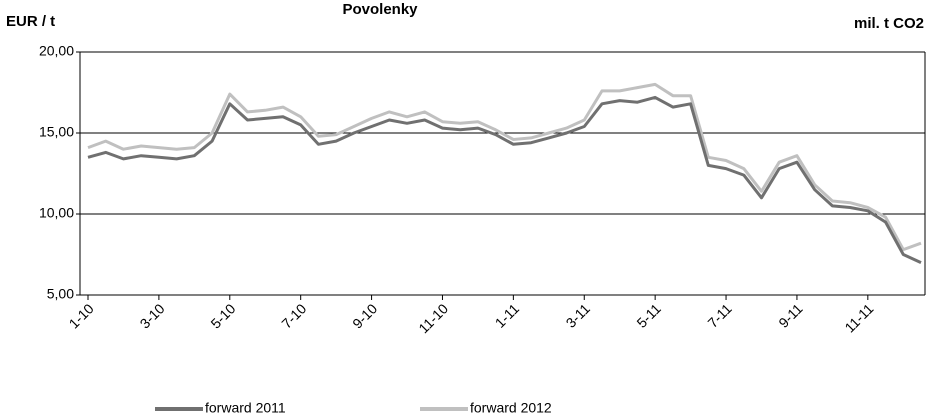  I want to click on y-tick-label: 5,00, so click(60, 294).